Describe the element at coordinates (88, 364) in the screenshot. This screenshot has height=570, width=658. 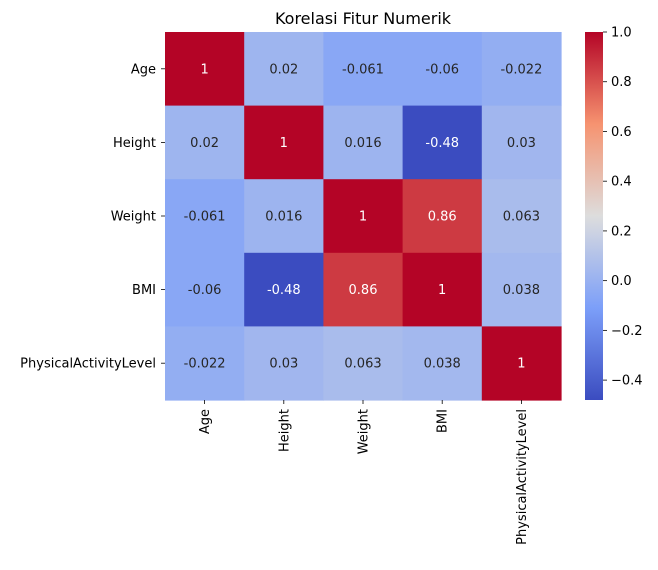
I see `y-tick-label: PhysicalActivityLevel` at that location.